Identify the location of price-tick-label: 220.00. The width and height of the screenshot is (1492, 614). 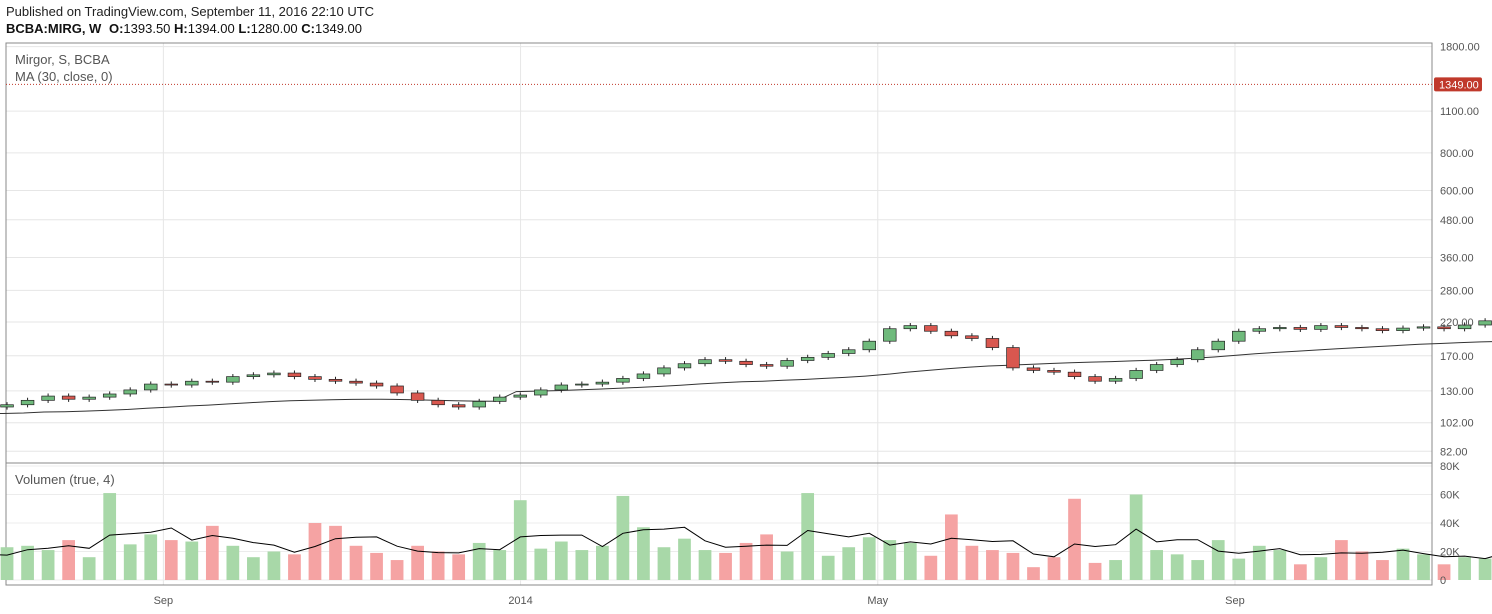
(1457, 323).